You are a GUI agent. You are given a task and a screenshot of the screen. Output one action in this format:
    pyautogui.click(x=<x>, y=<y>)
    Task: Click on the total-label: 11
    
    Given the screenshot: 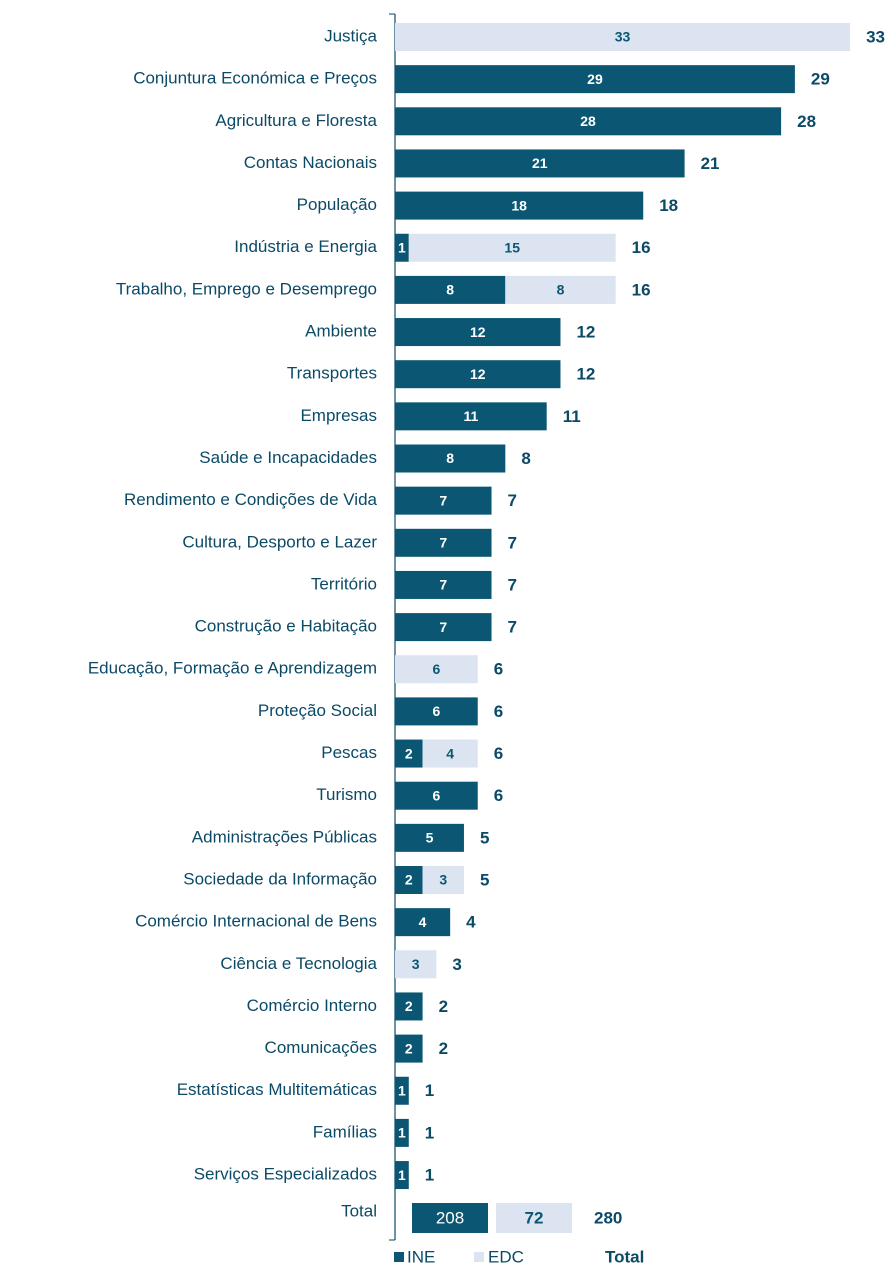 What is the action you would take?
    pyautogui.click(x=572, y=416)
    